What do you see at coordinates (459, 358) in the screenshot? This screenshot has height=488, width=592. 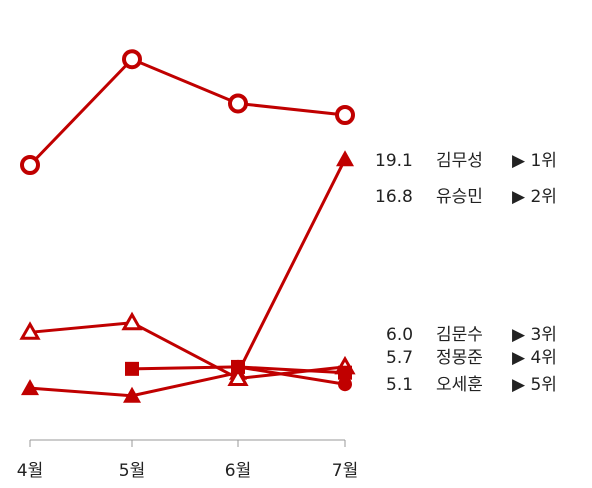 I see `end-label-name: 정몽준` at bounding box center [459, 358].